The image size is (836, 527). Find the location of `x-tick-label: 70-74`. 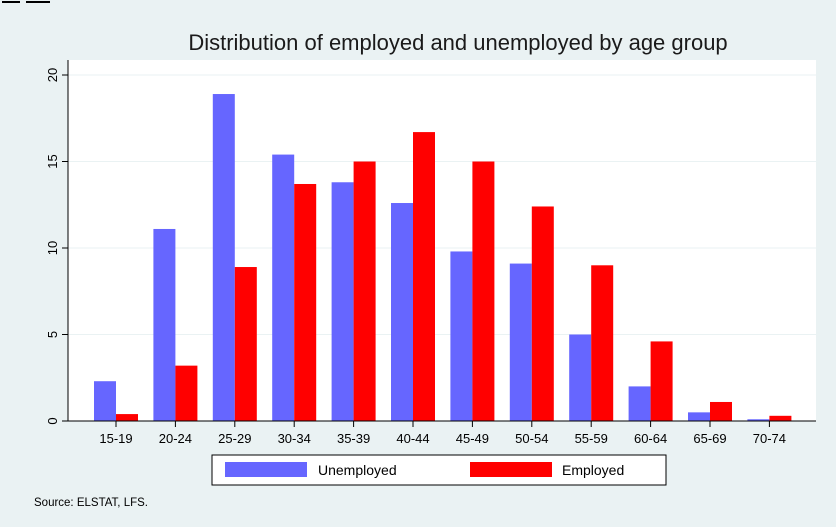

x-tick-label: 70-74 is located at coordinates (769, 438).